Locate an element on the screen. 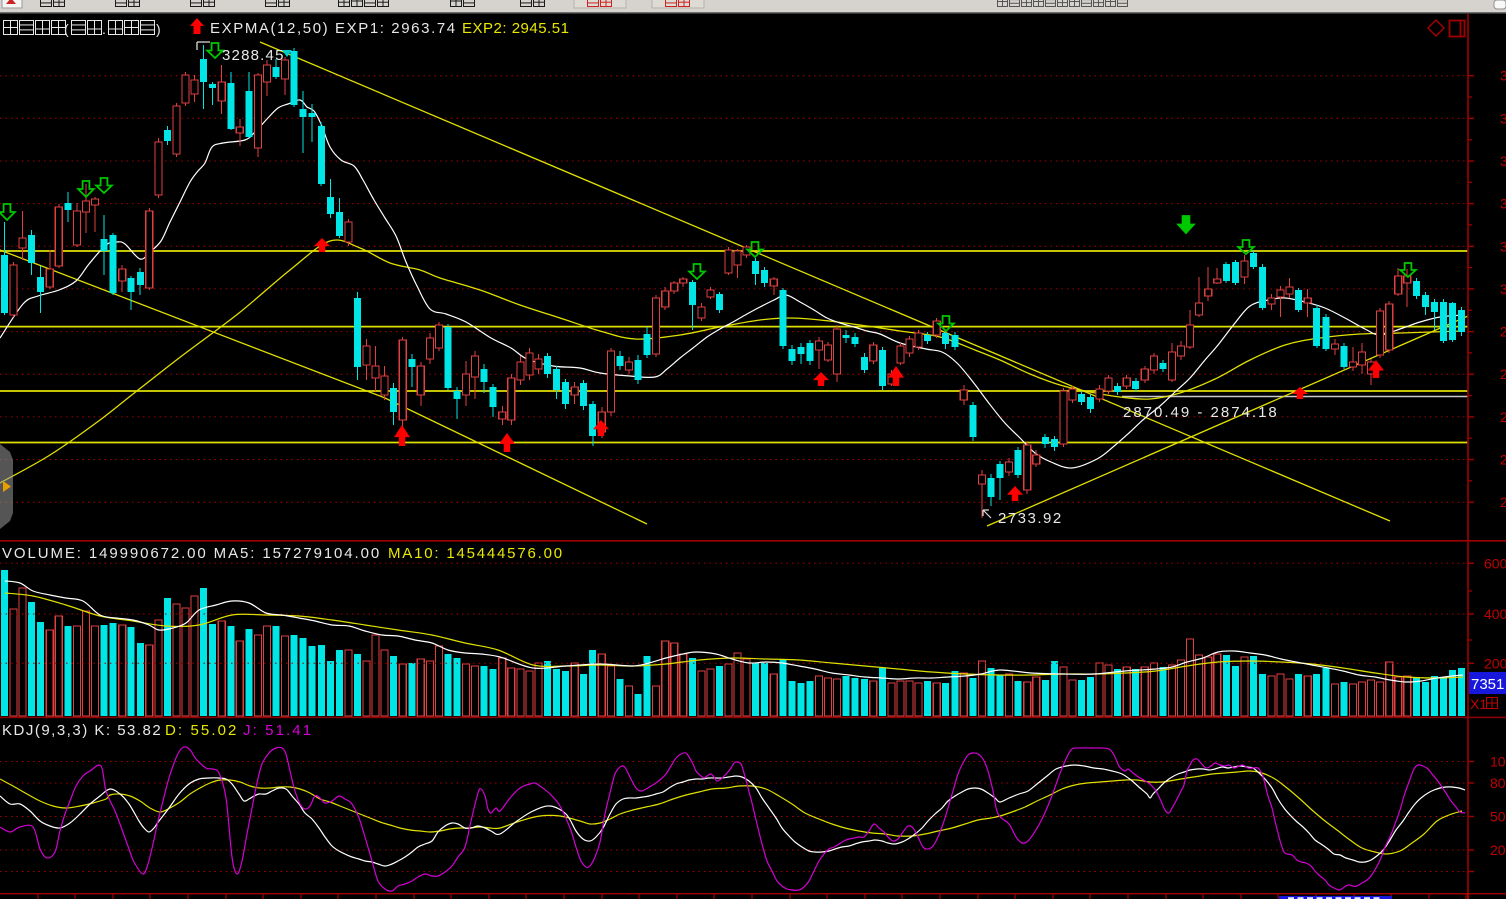 Image resolution: width=1506 pixels, height=899 pixels. svg-text: J: 51.41 is located at coordinates (278, 730).